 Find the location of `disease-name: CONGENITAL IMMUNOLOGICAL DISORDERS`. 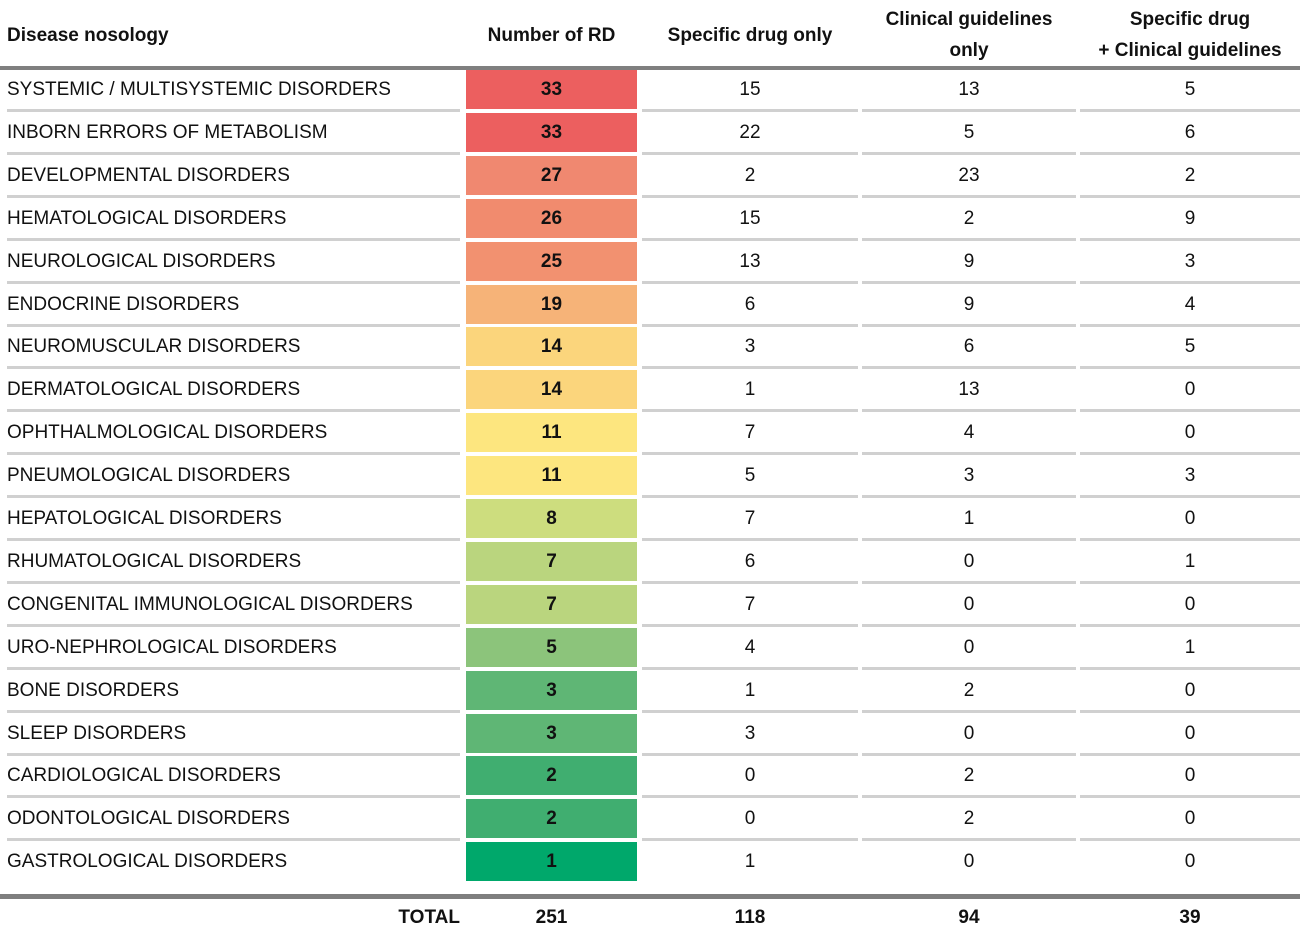

disease-name: CONGENITAL IMMUNOLOGICAL DISORDERS is located at coordinates (210, 604).